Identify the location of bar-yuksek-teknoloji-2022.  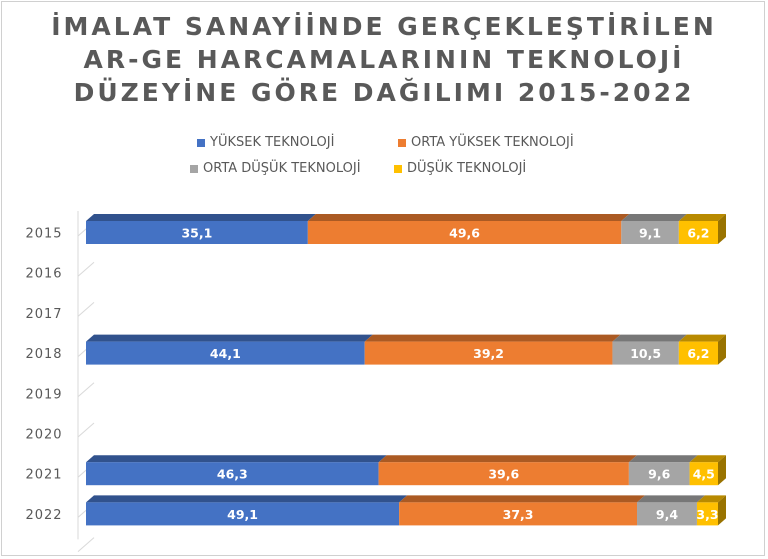
(247, 510).